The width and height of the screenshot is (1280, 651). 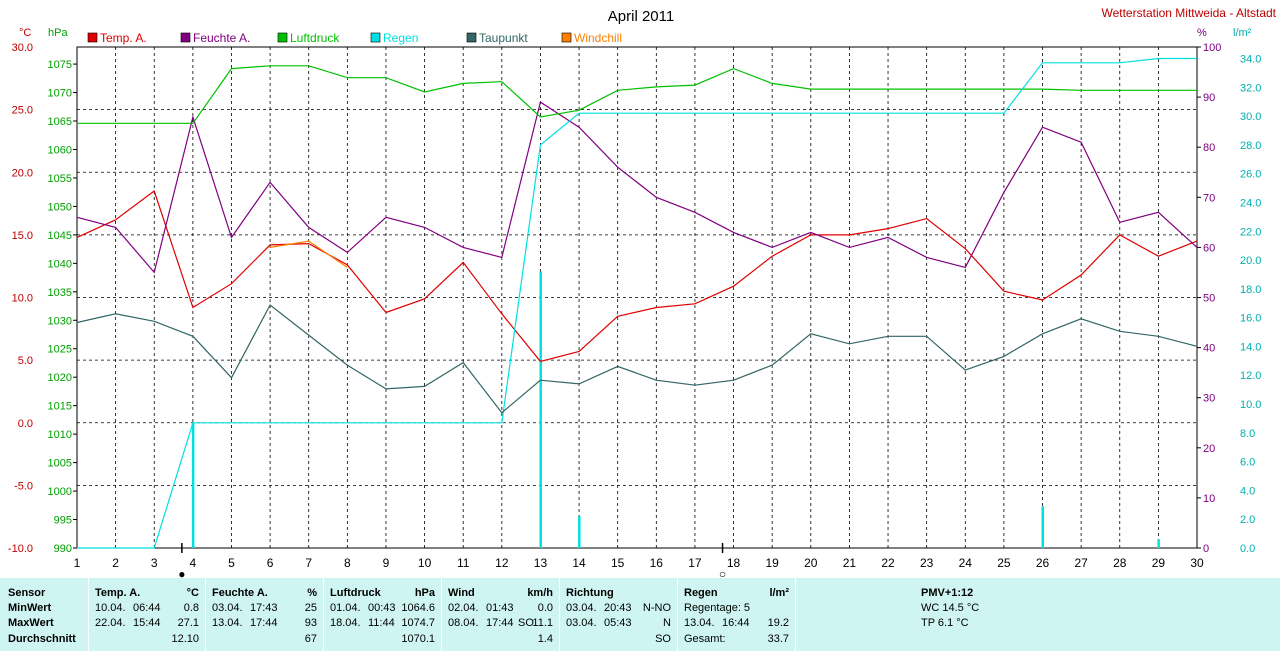 I want to click on humidity-max-time: 17:44, so click(x=264, y=623).